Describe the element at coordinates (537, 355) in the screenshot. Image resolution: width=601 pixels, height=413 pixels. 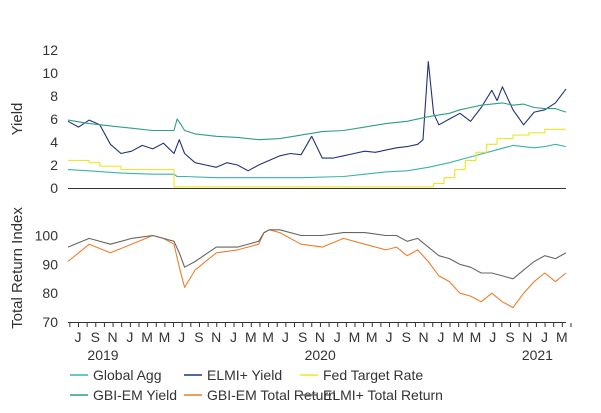
I see `x-year-label: 2021` at that location.